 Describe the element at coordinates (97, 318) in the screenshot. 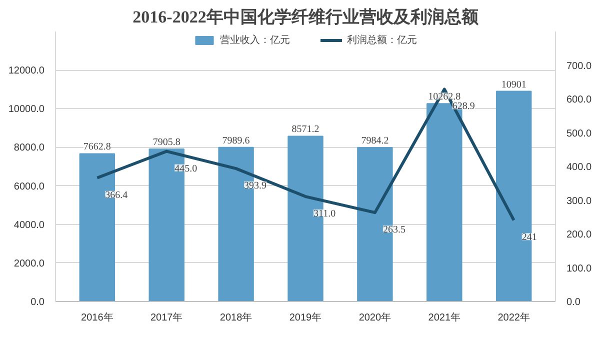

I see `x-tick-label: 2016年` at that location.